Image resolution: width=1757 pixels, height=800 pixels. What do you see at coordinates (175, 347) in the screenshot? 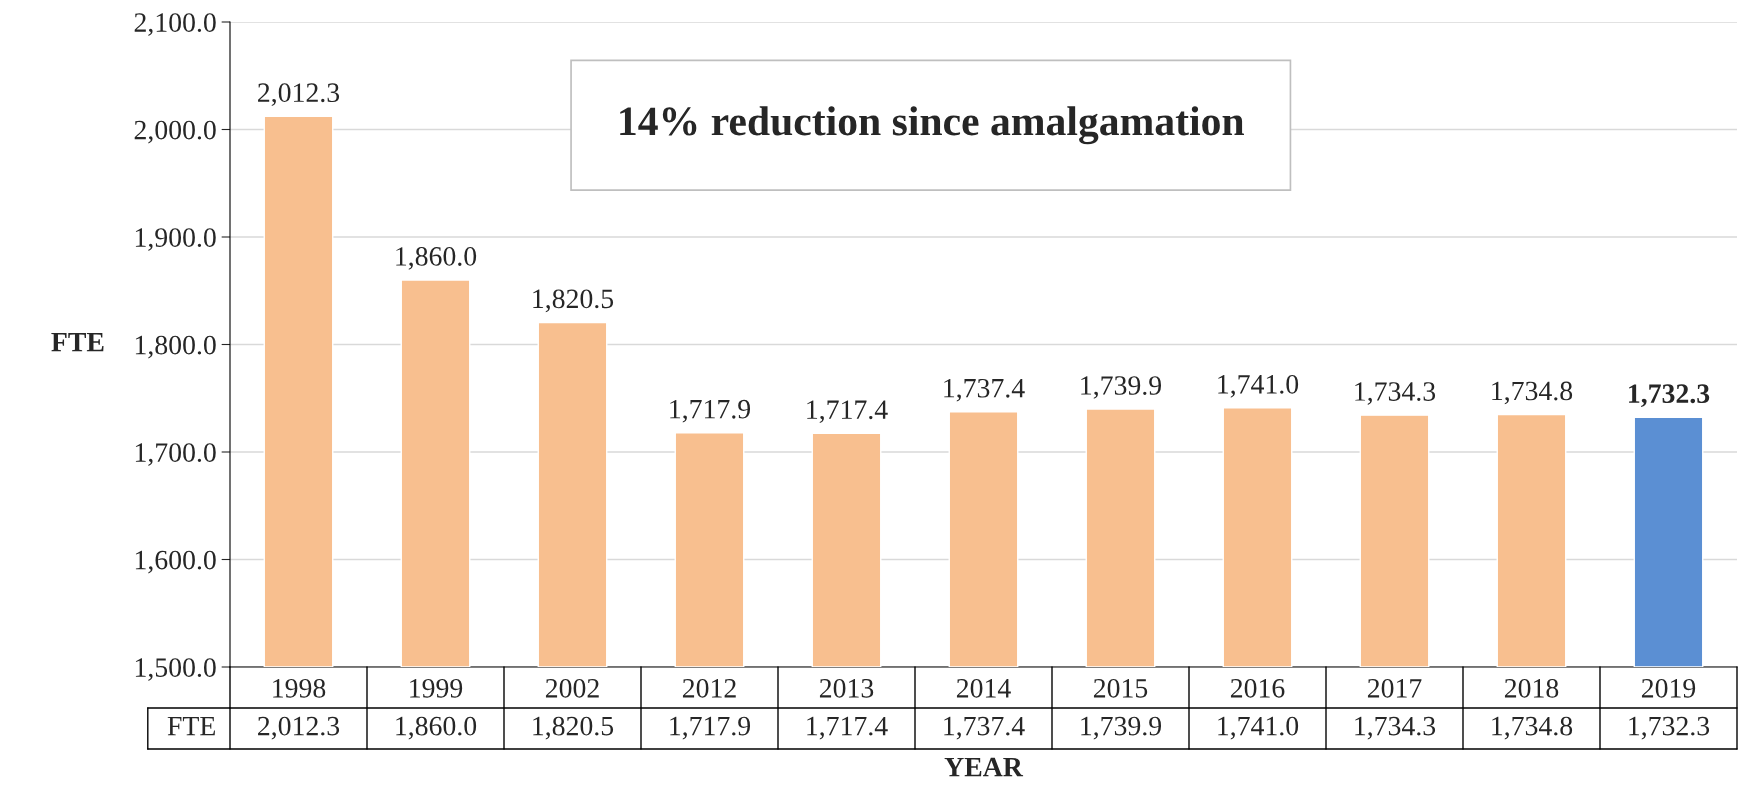
I see `y-tick-label: 1,800.0` at bounding box center [175, 347].